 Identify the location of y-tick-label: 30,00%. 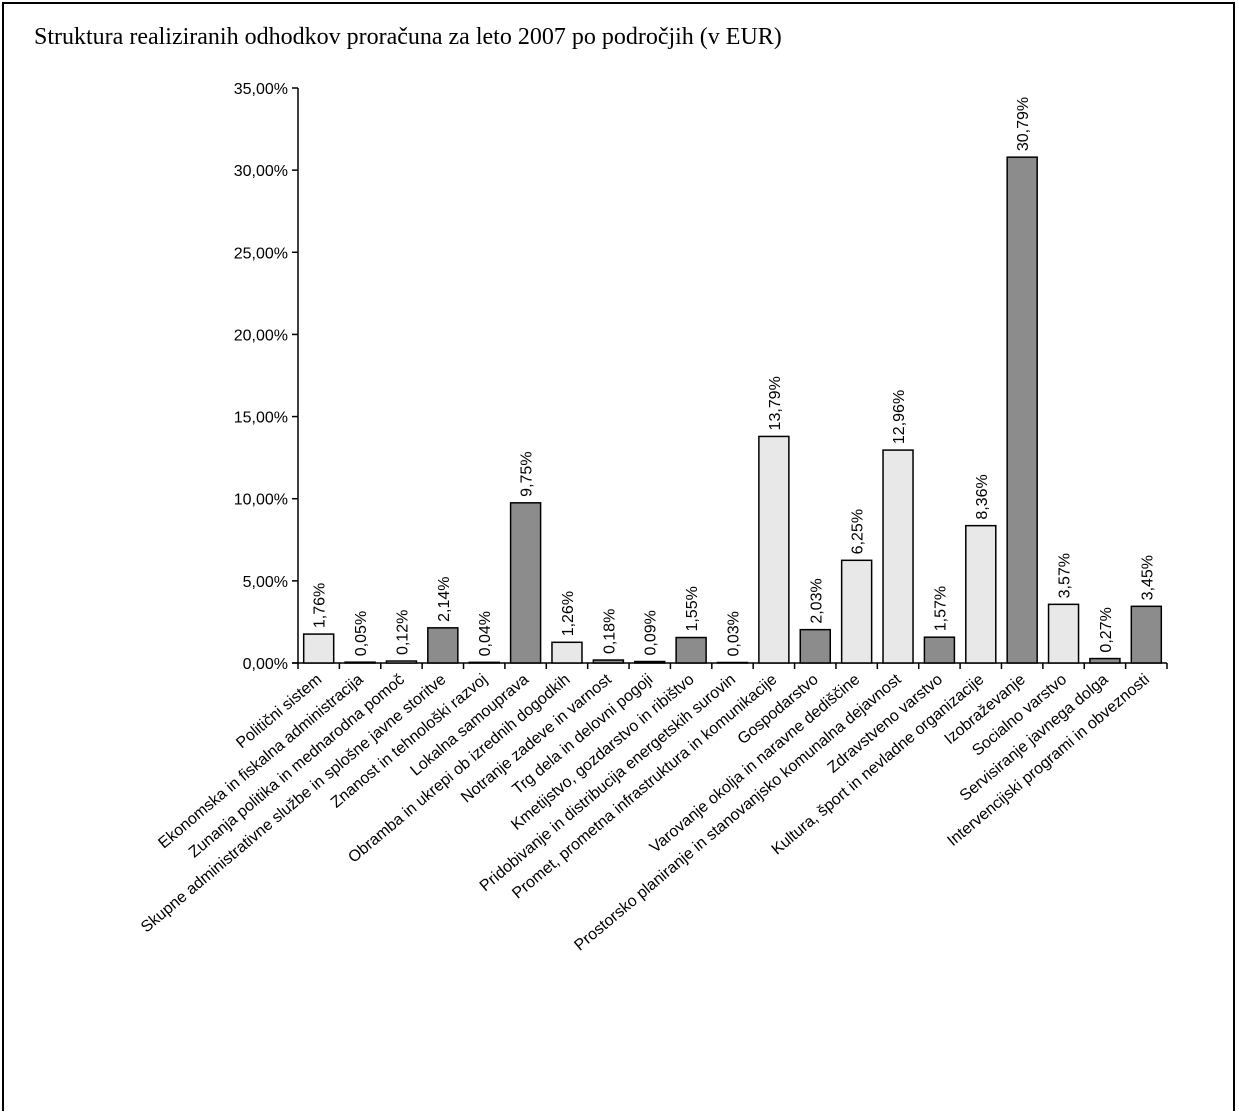
(261, 171).